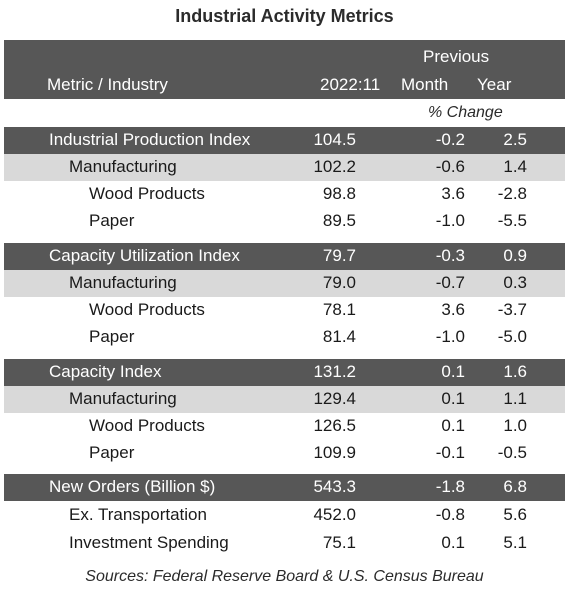 This screenshot has width=569, height=595. I want to click on row-label: Capacity Utilization Index, so click(144, 255).